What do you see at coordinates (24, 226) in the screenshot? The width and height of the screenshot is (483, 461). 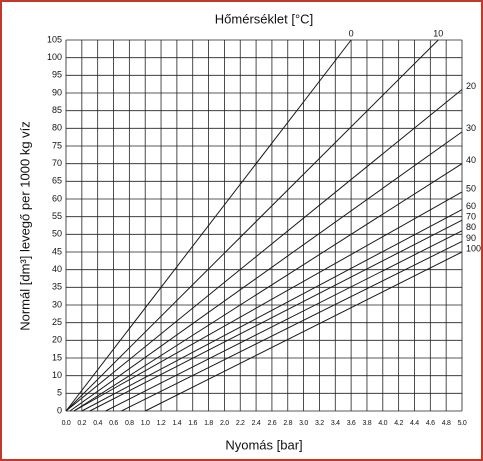 I see `y-axis-title: Normál [dm³] levegő per 1000 kg víz` at bounding box center [24, 226].